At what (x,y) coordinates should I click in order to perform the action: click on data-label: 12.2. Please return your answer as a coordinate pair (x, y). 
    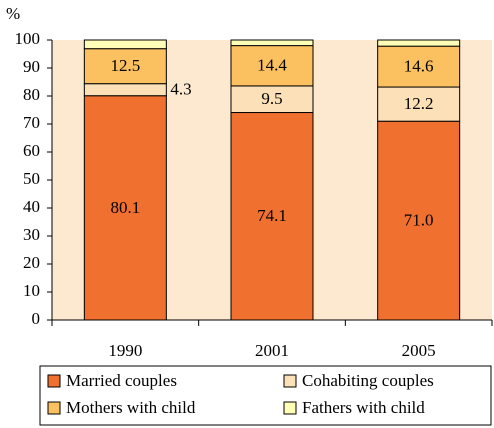
    Looking at the image, I should click on (419, 103).